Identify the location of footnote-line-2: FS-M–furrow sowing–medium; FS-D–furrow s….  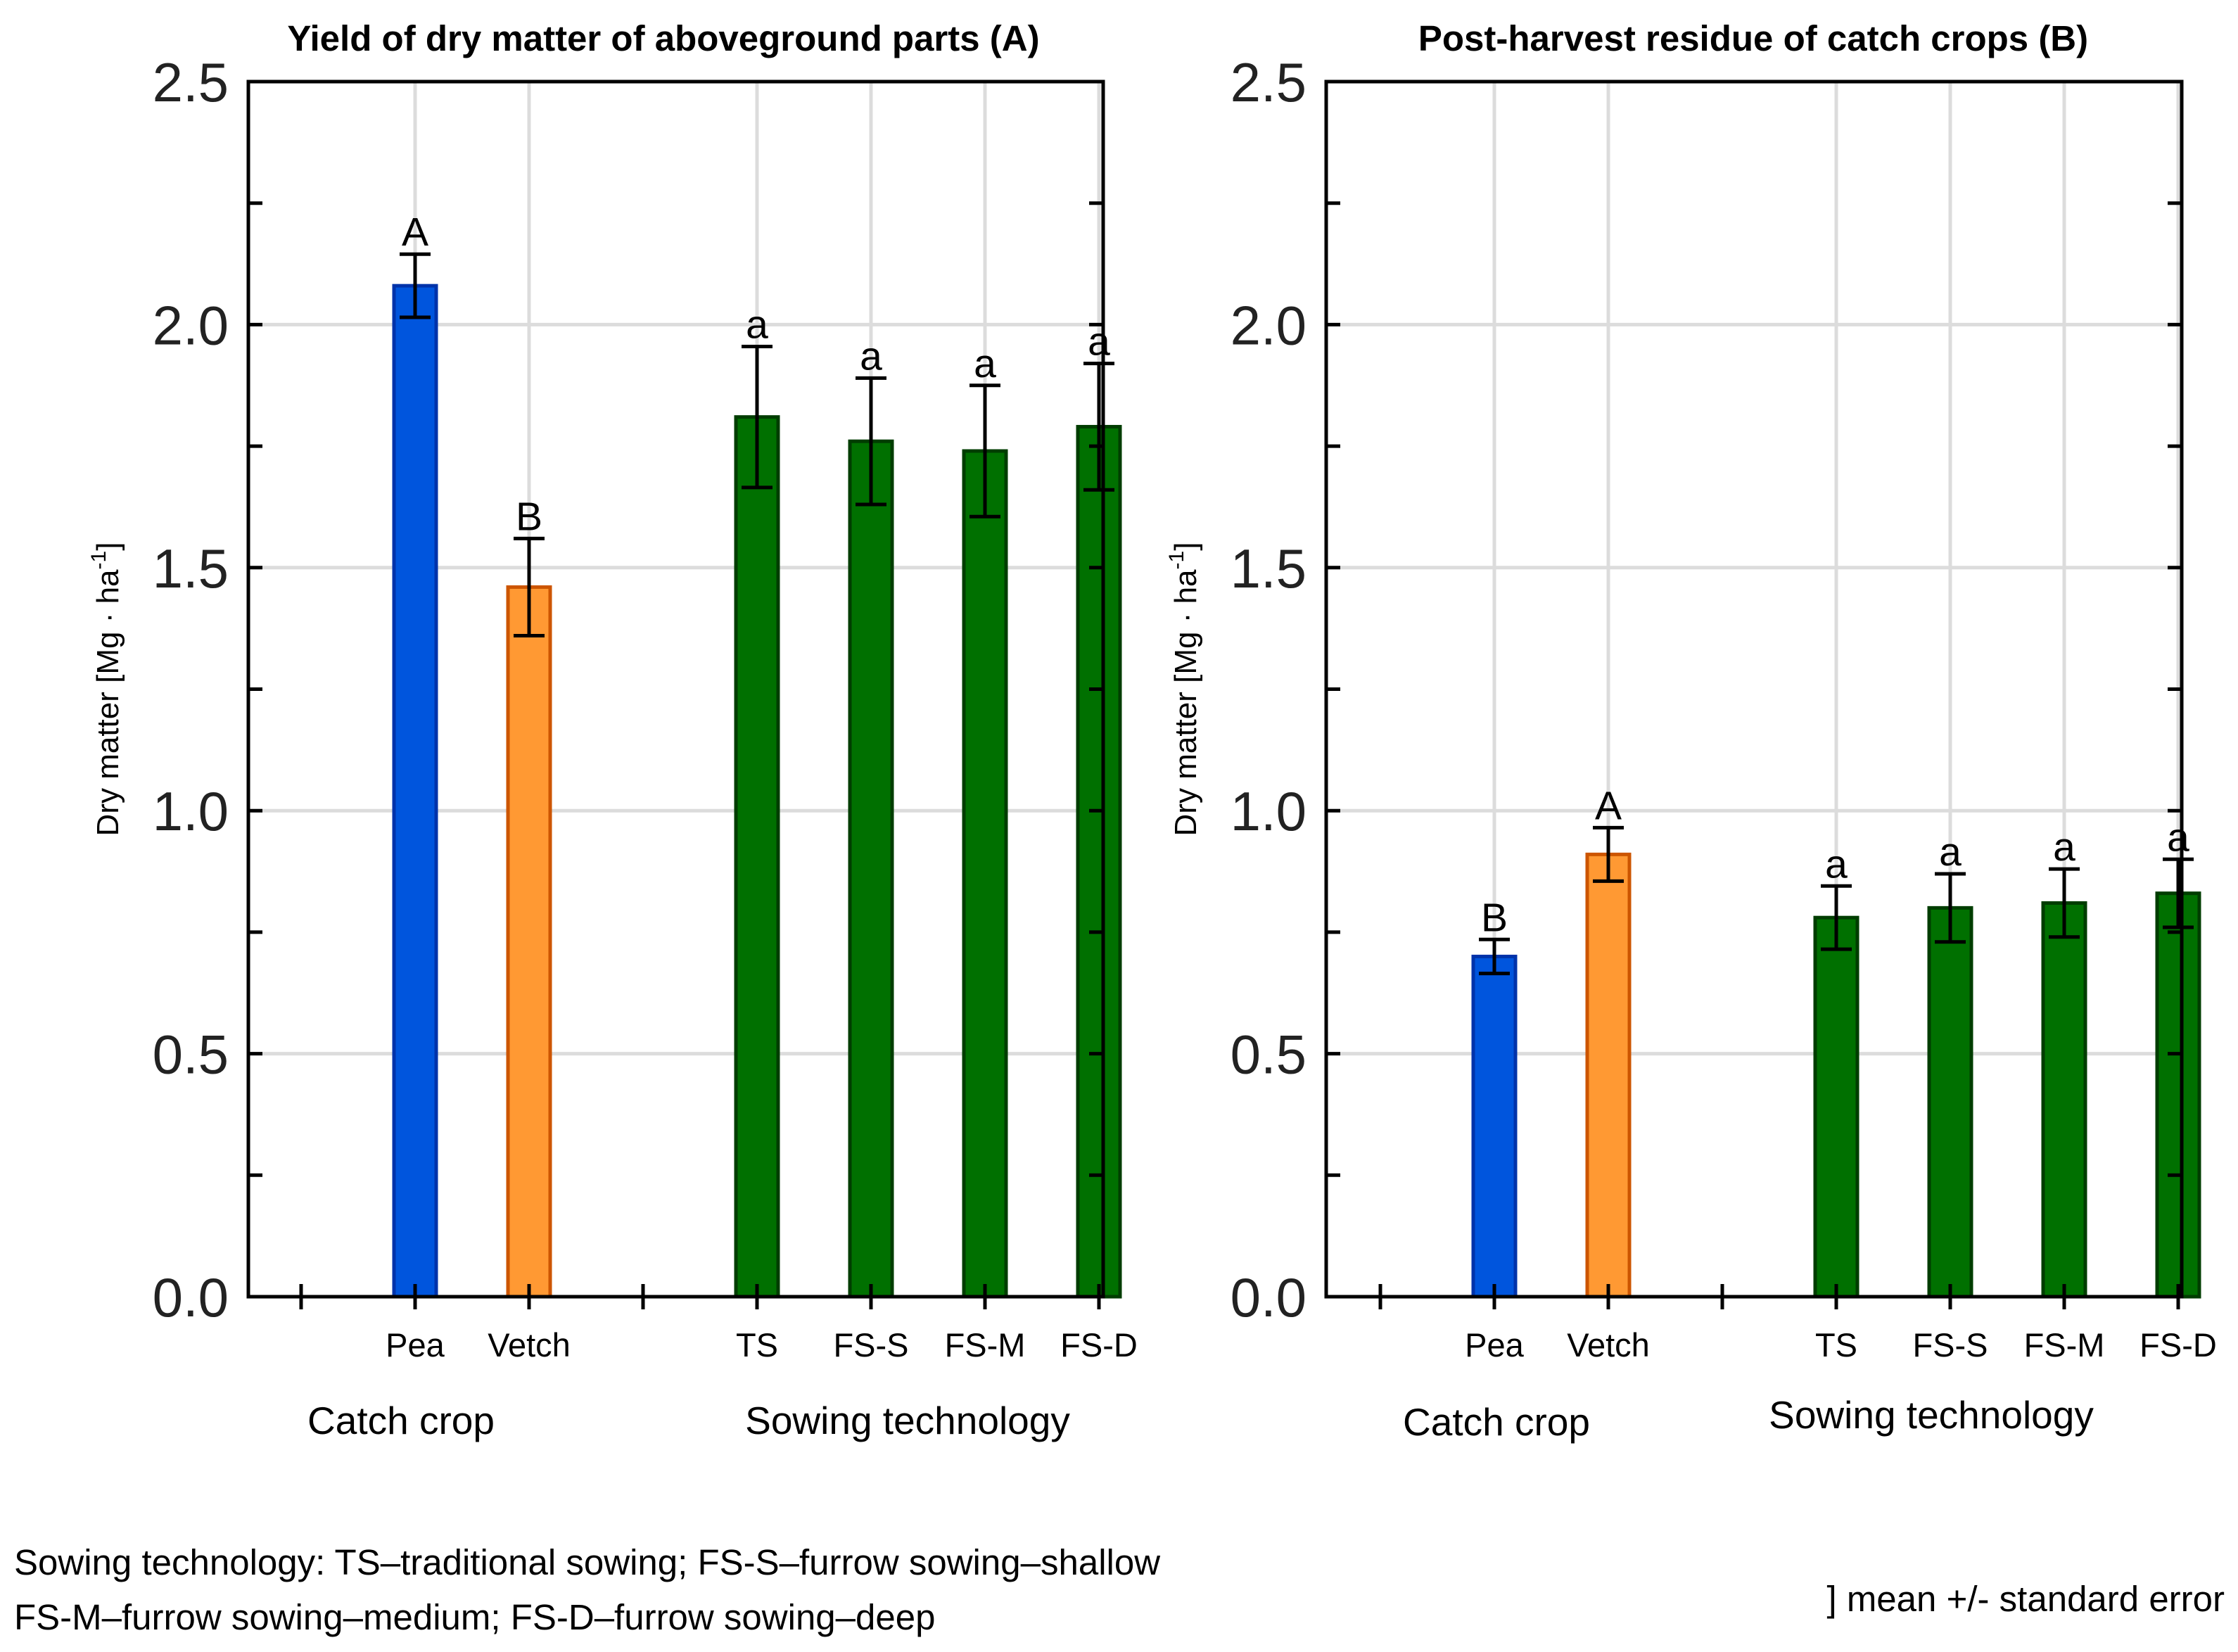
(475, 1617).